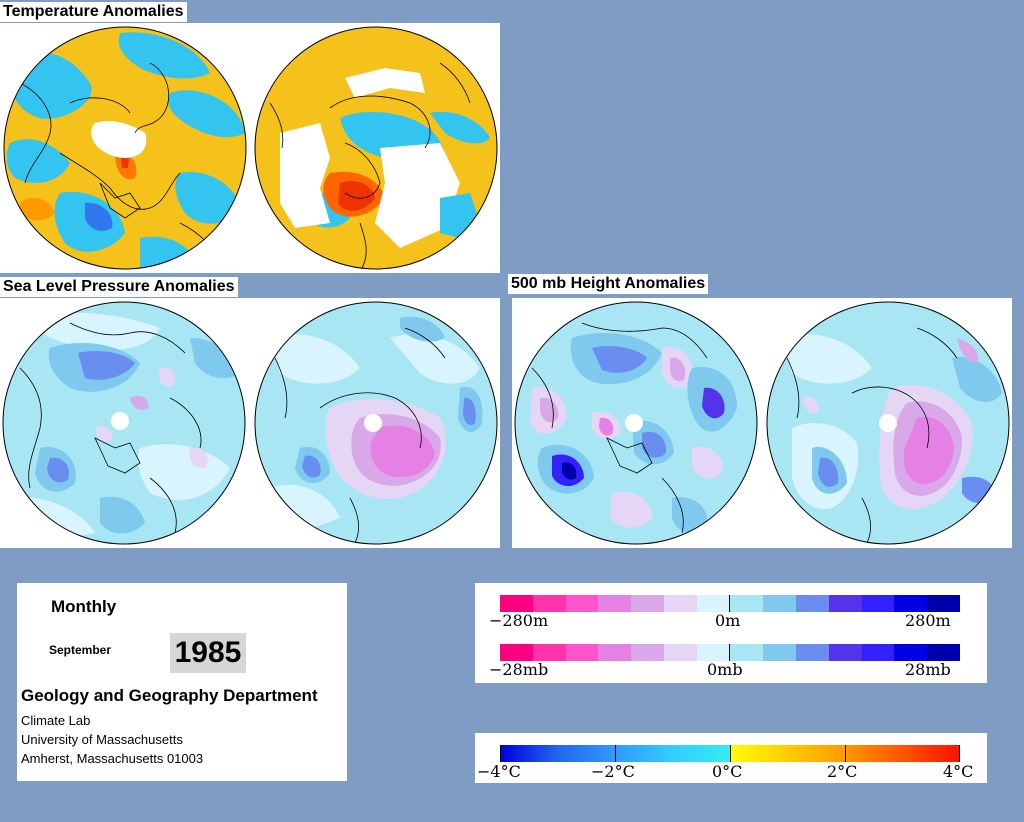 This screenshot has width=1024, height=822. I want to click on anomaly-legend: −280m 0m 280m −28mb 0mb 28mb, so click(731, 633).